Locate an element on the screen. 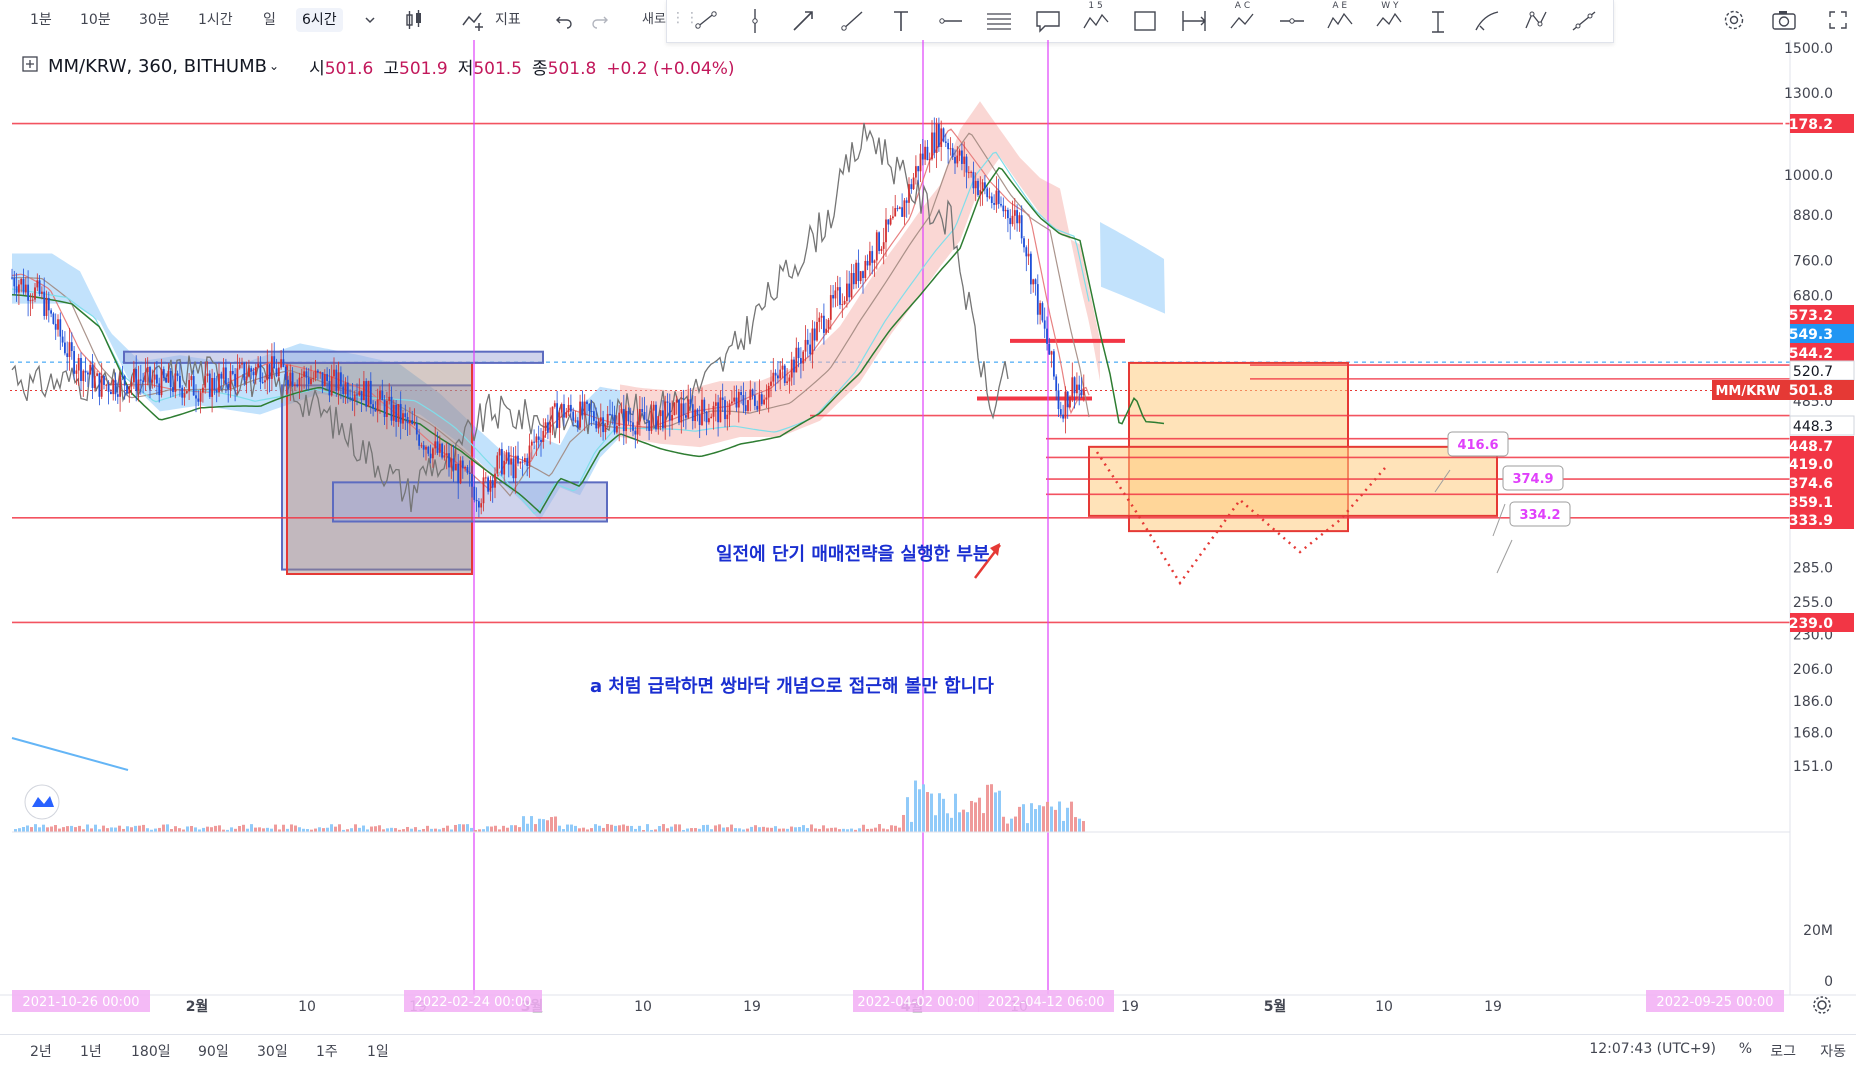 Image resolution: width=1856 pixels, height=1065 pixels. range-1y: 1년 is located at coordinates (91, 1052).